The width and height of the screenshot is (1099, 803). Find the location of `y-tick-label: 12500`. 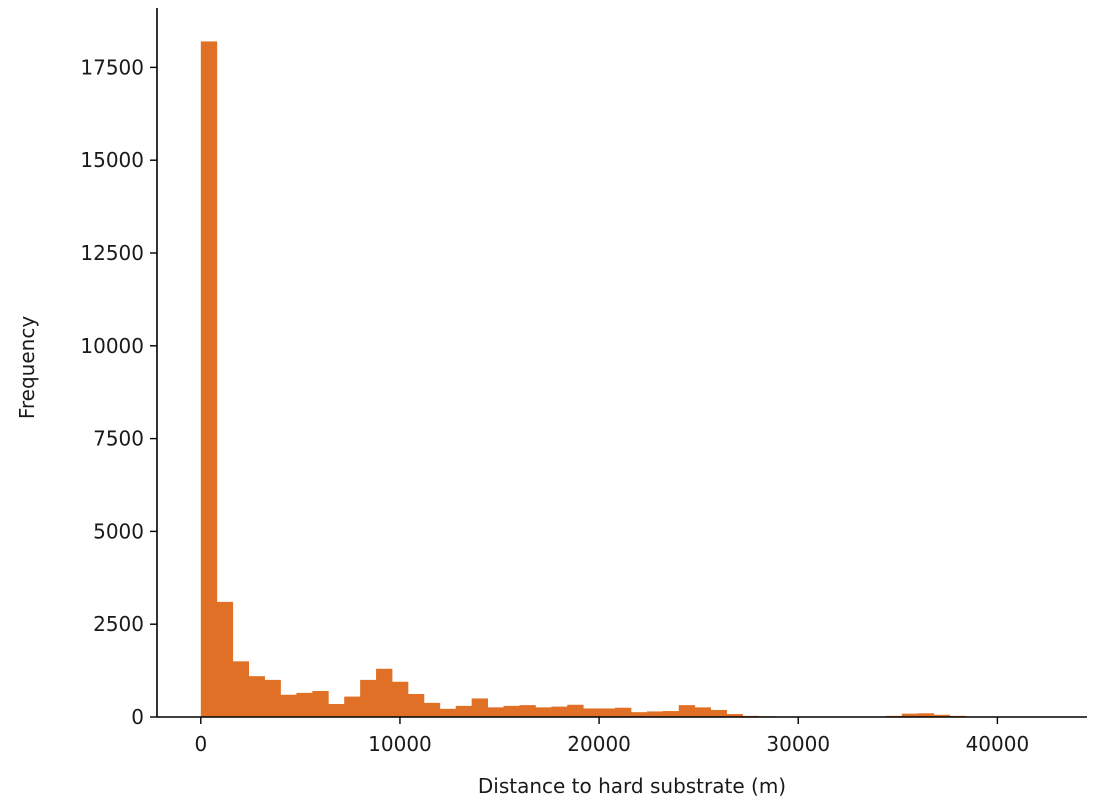

y-tick-label: 12500 is located at coordinates (112, 253).